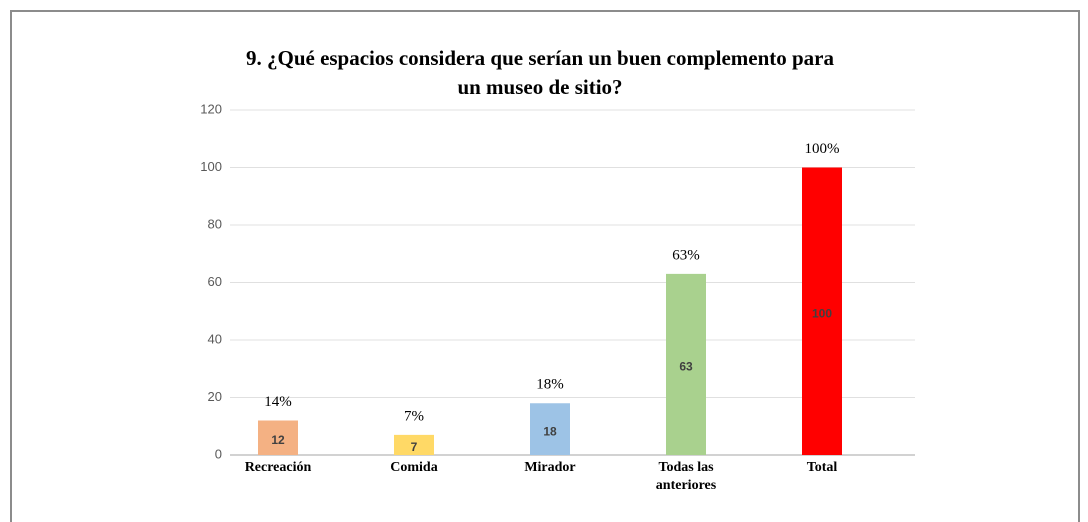 The width and height of the screenshot is (1088, 522). What do you see at coordinates (278, 402) in the screenshot?
I see `percent-label: 14%` at bounding box center [278, 402].